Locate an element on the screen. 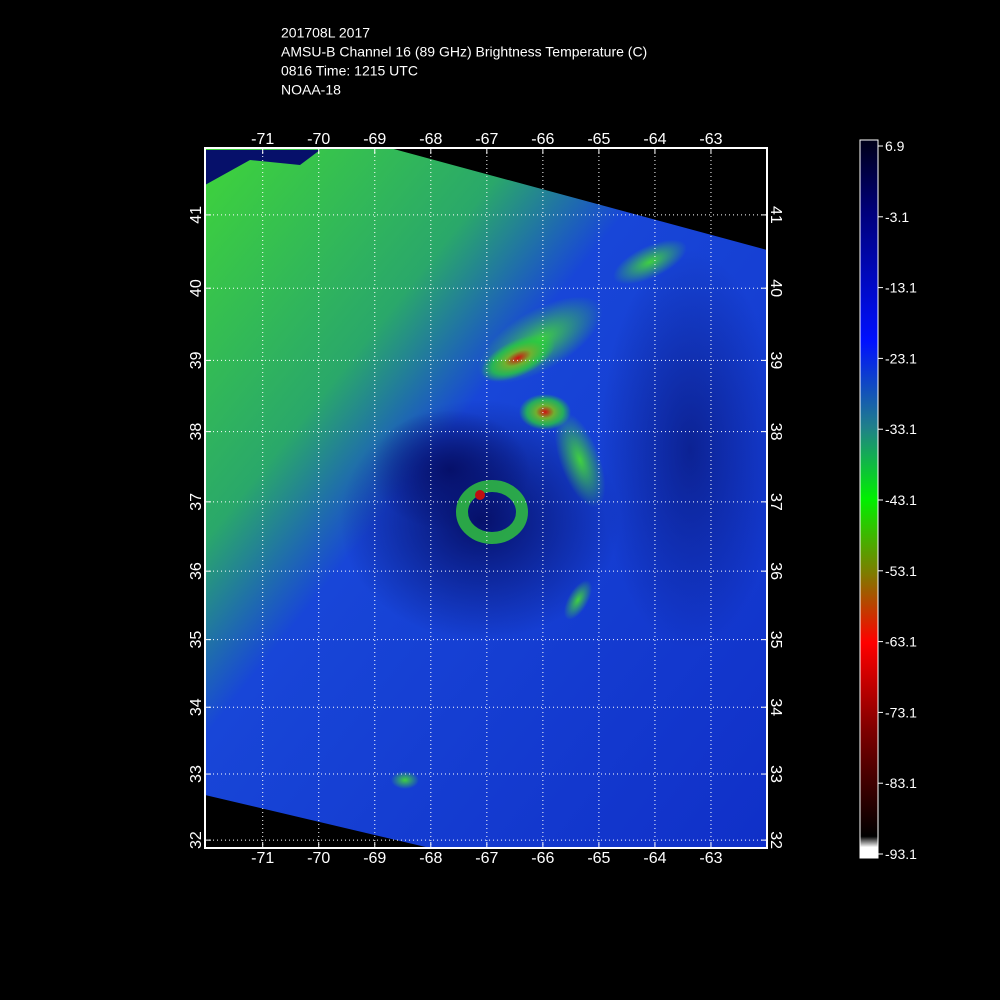 This screenshot has width=1000, height=1000. title-line: 201708L 2017 is located at coordinates (325, 32).